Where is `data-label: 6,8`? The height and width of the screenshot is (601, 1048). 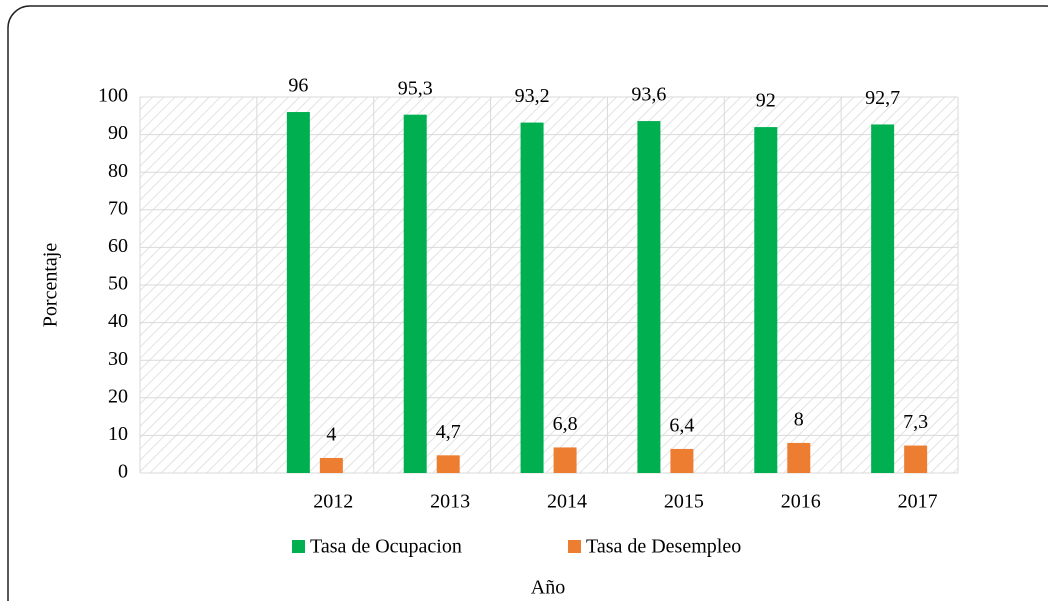
data-label: 6,8 is located at coordinates (565, 424).